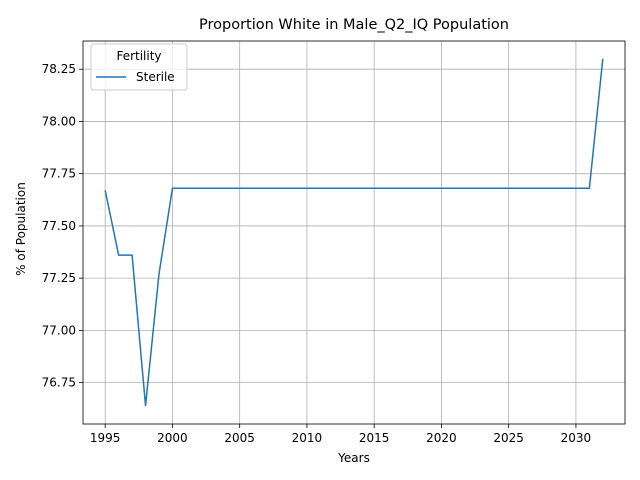 This screenshot has height=480, width=640. Describe the element at coordinates (105, 438) in the screenshot. I see `x-tick-label: 1995` at that location.